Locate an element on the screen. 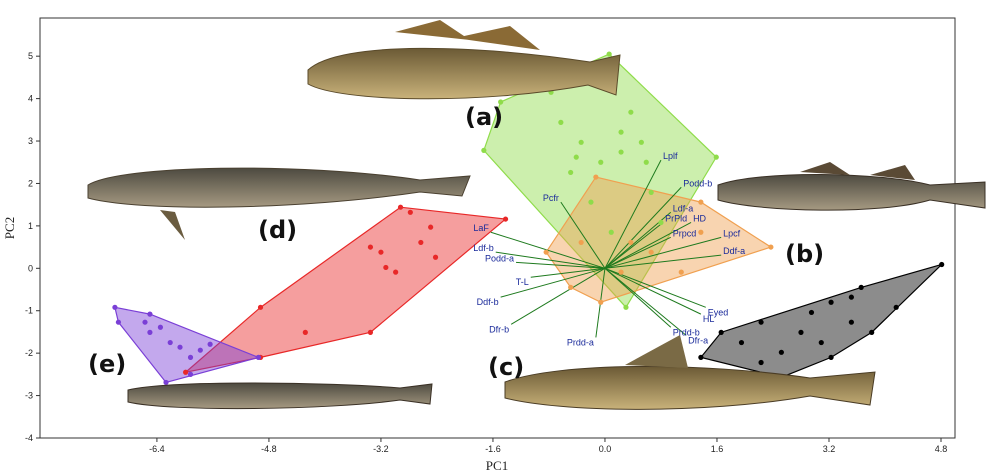  y-tick-label: 2 is located at coordinates (30, 183).